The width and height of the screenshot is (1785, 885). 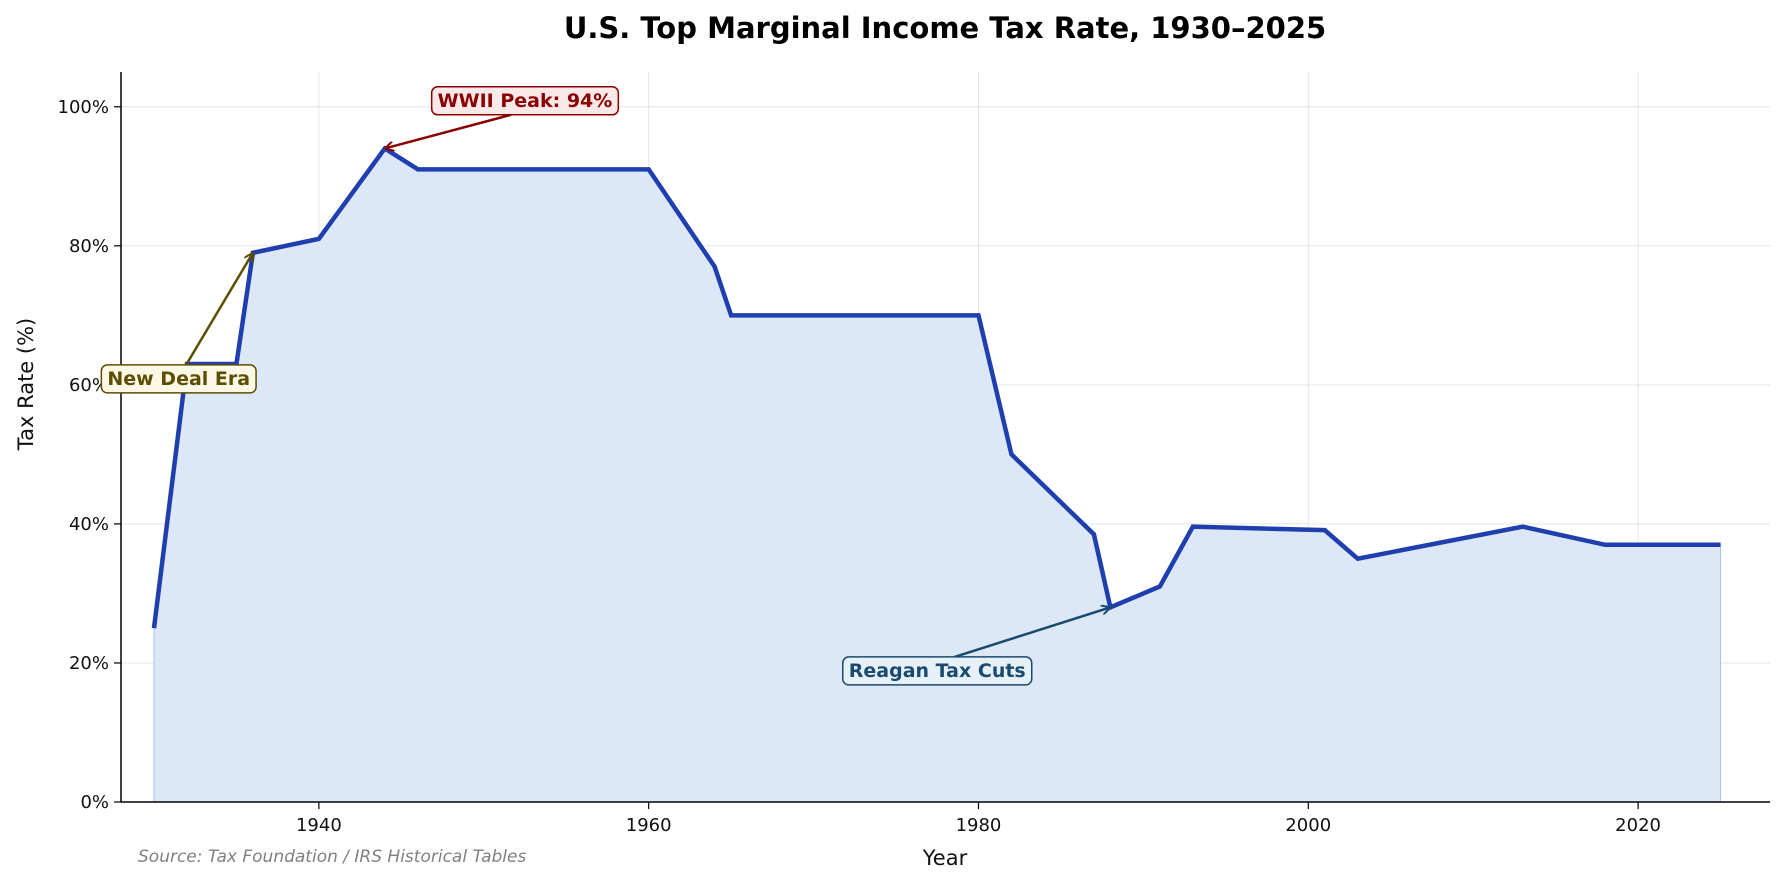 What do you see at coordinates (89, 663) in the screenshot?
I see `y-tick-label: 20%` at bounding box center [89, 663].